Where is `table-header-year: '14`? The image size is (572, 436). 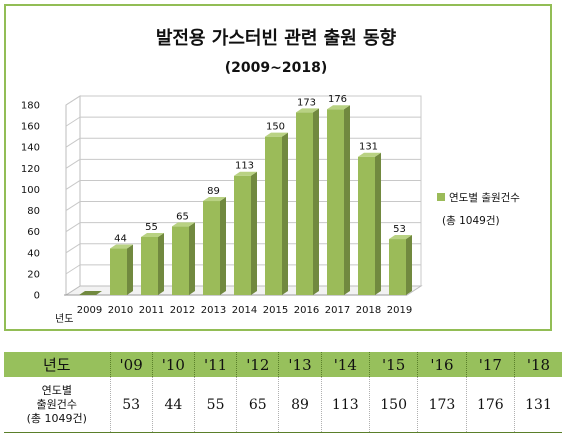
table-header-year: '14 is located at coordinates (345, 364).